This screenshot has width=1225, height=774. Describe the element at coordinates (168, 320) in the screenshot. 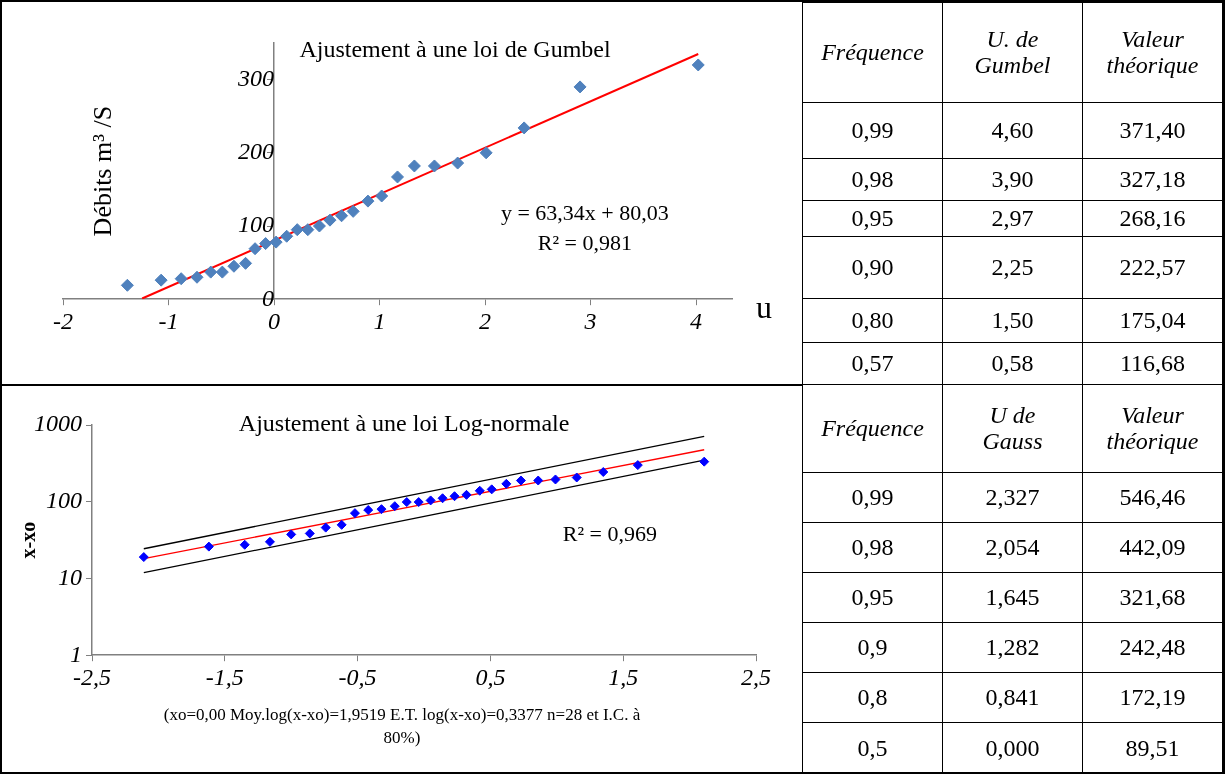

I see `x-tick-label: -1` at that location.